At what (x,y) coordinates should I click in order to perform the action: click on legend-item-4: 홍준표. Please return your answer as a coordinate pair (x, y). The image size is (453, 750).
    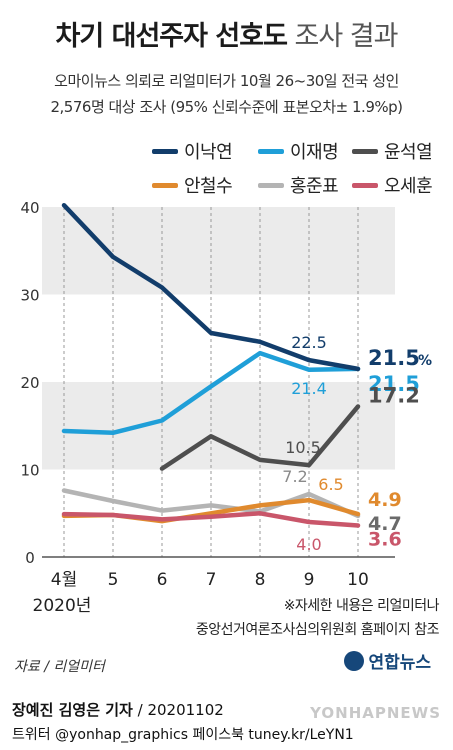
    Looking at the image, I should click on (298, 185).